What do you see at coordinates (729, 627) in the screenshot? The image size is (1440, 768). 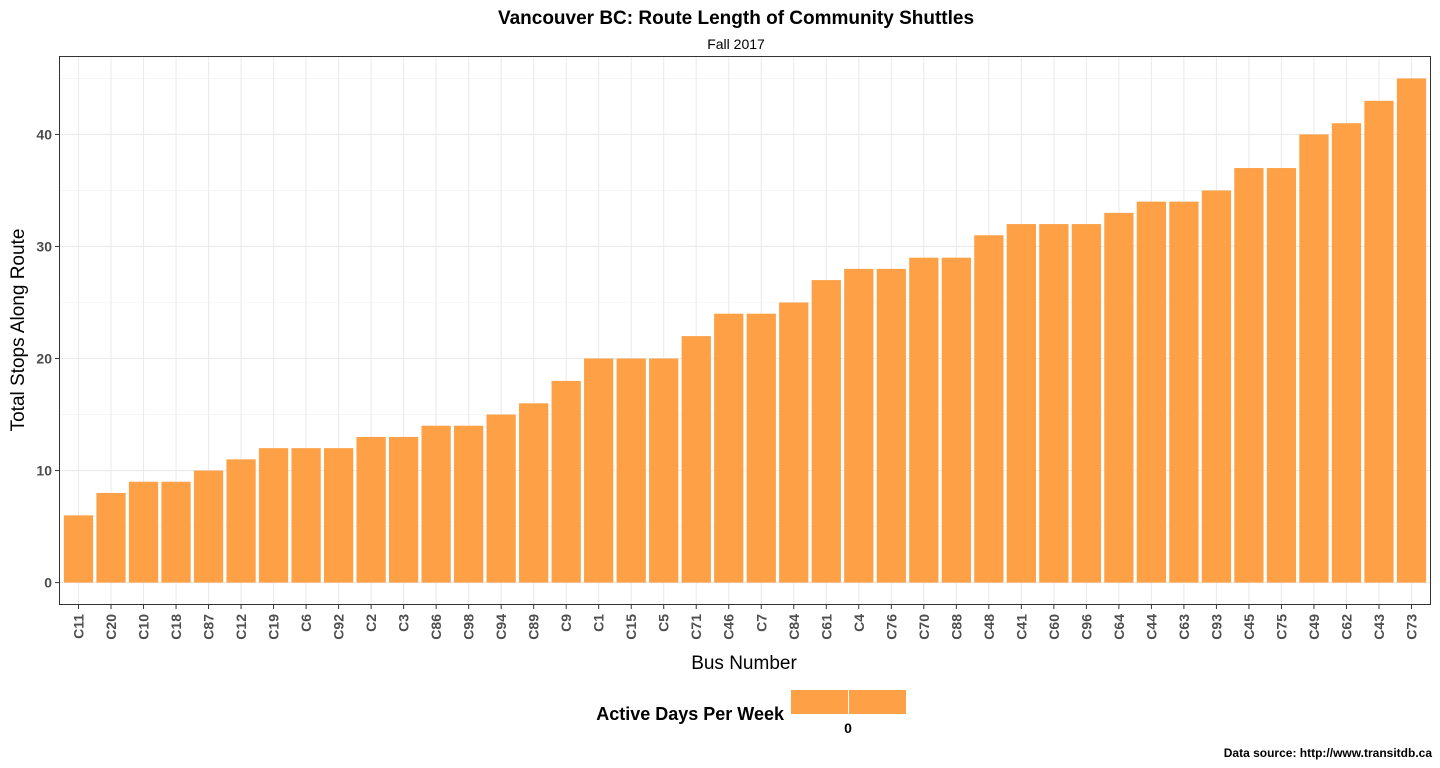 I see `x-tick-label: C46` at bounding box center [729, 627].